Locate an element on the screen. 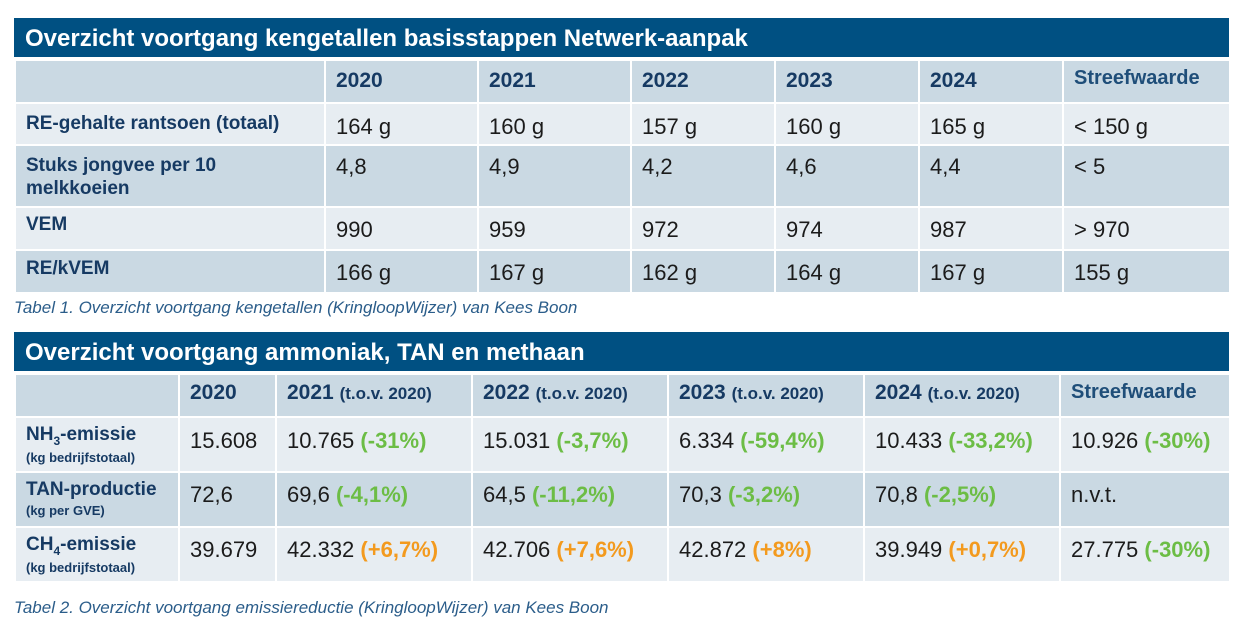  table-cell: 42.872 (+8%) is located at coordinates (766, 554).